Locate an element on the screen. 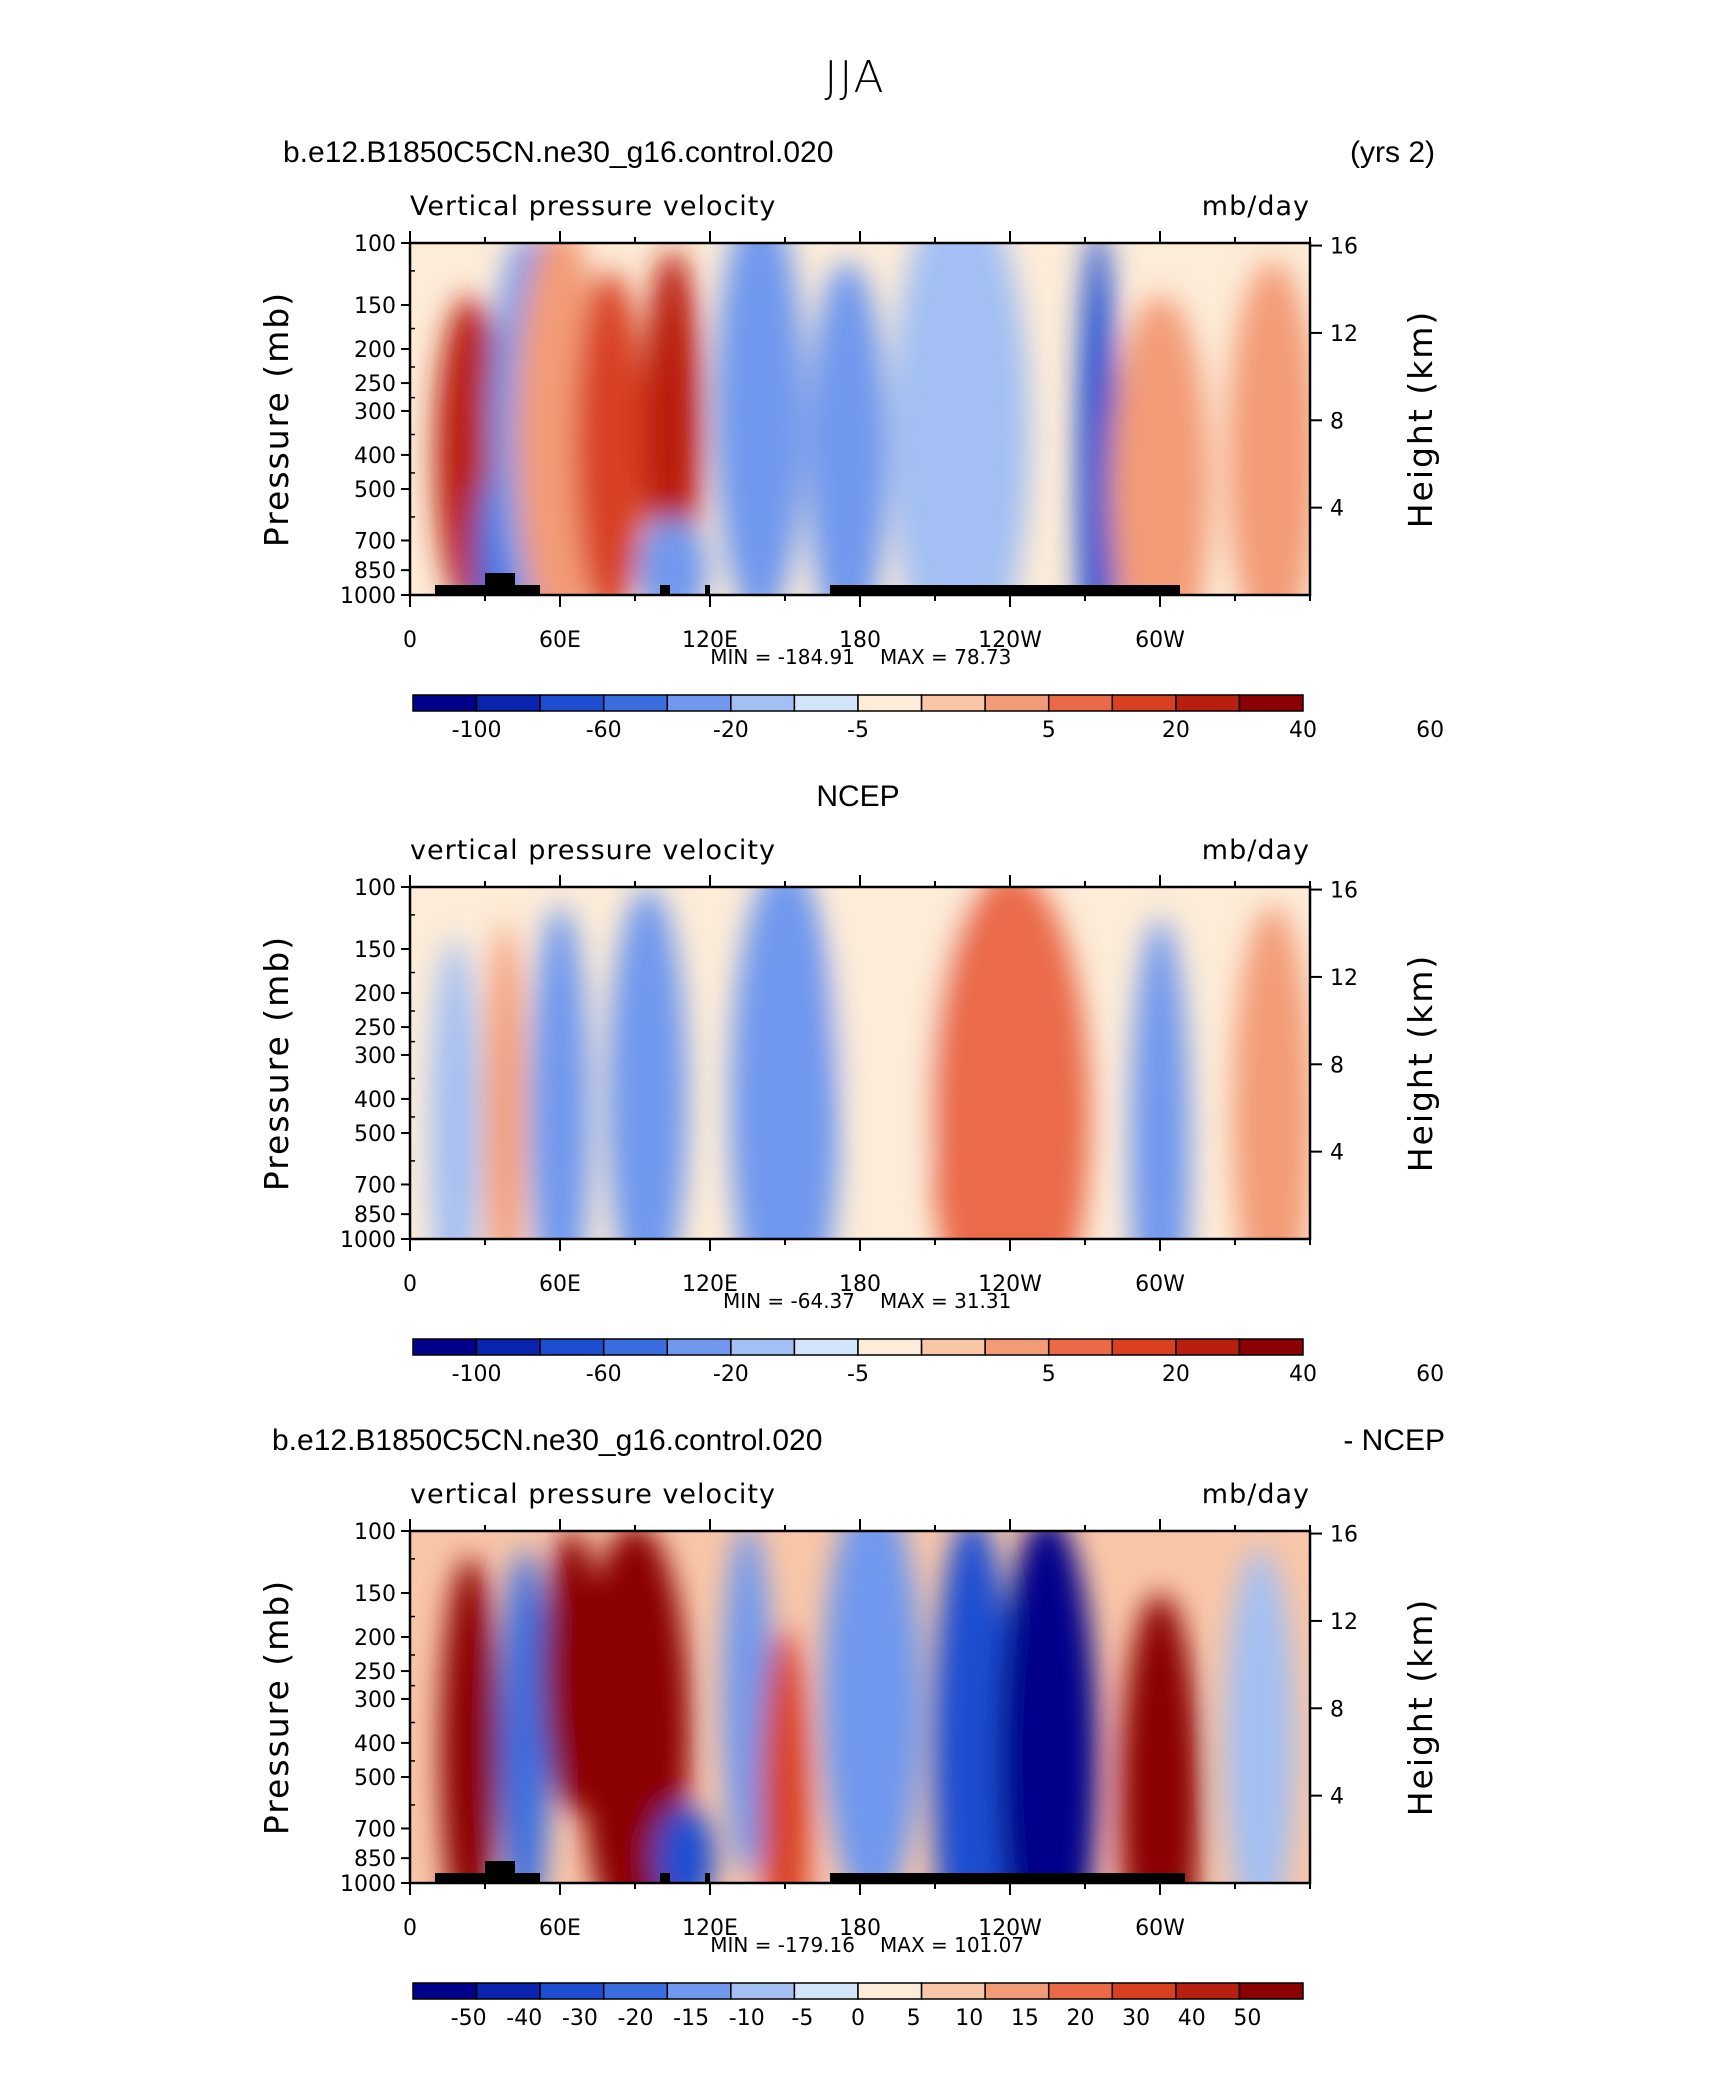  colorbar-label: 15 is located at coordinates (1025, 2018).